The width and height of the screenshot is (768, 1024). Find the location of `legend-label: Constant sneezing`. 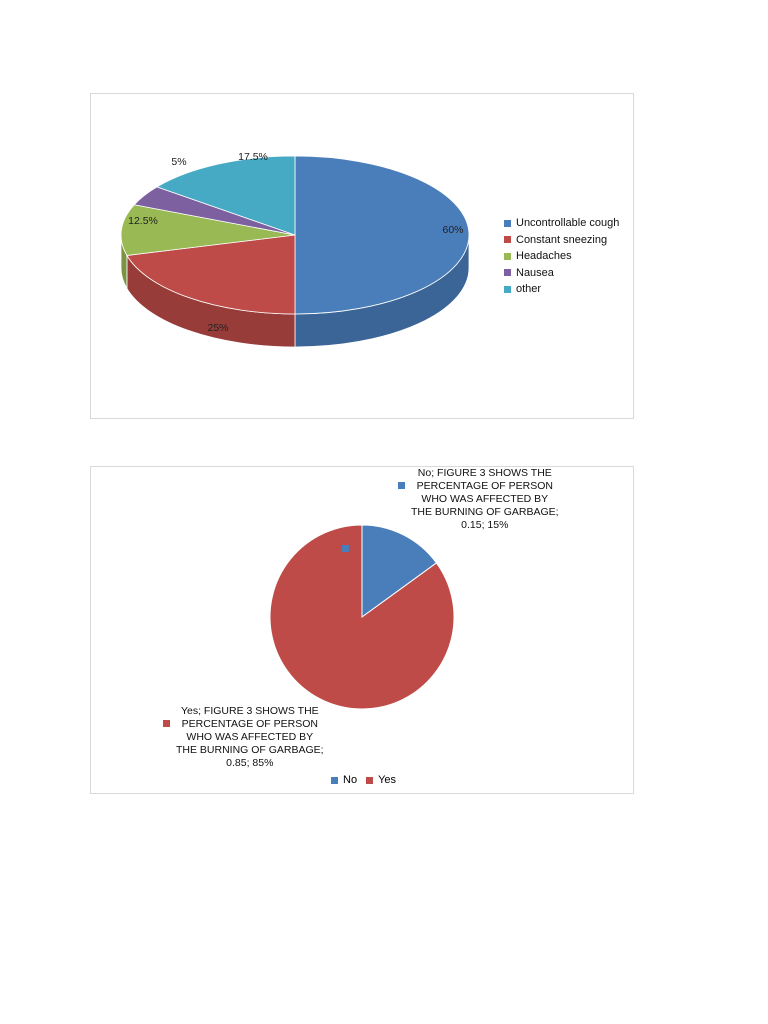

legend-label: Constant sneezing is located at coordinates (562, 239).